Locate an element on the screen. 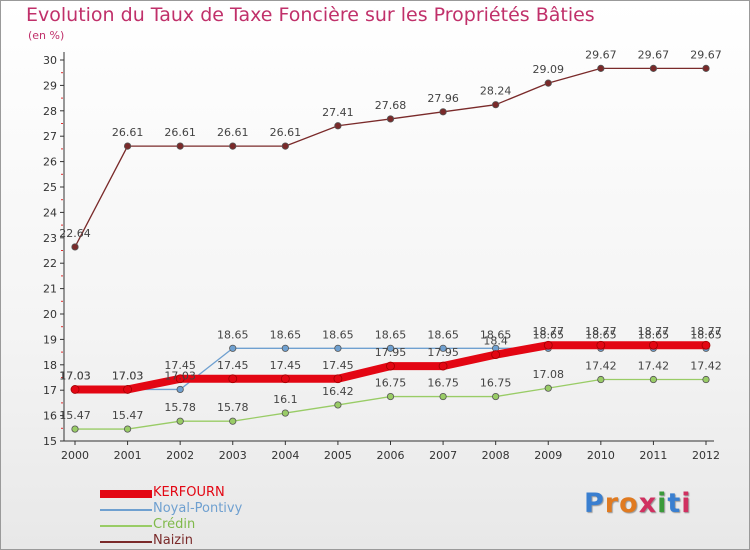 The image size is (750, 550). x-tick-label: 2002 is located at coordinates (180, 455).